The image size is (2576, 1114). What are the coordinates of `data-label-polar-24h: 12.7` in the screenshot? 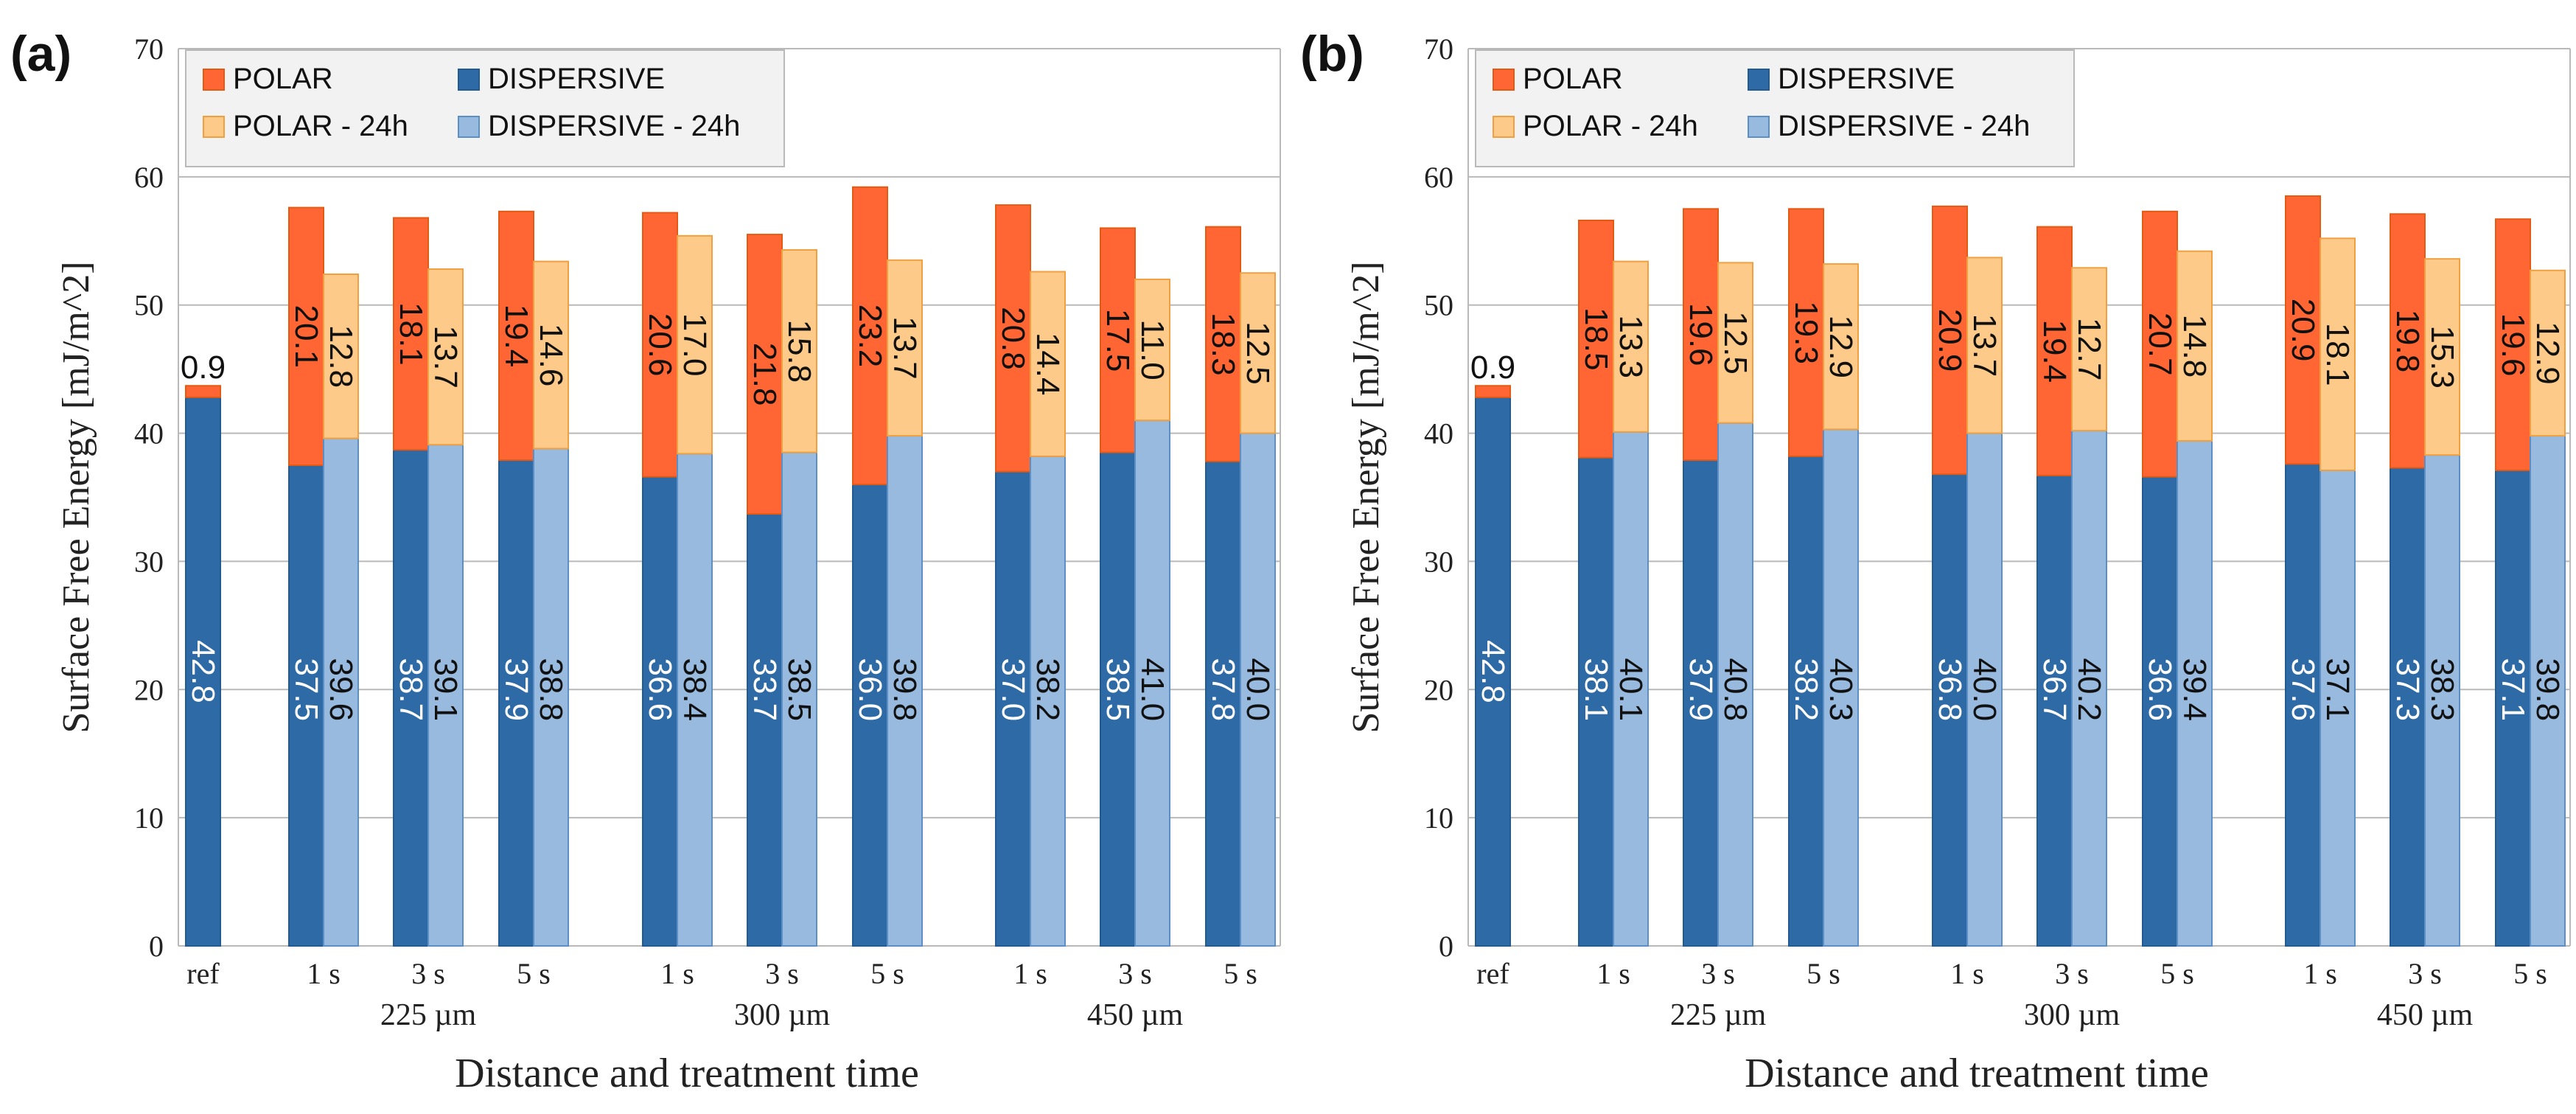 It's located at (2089, 349).